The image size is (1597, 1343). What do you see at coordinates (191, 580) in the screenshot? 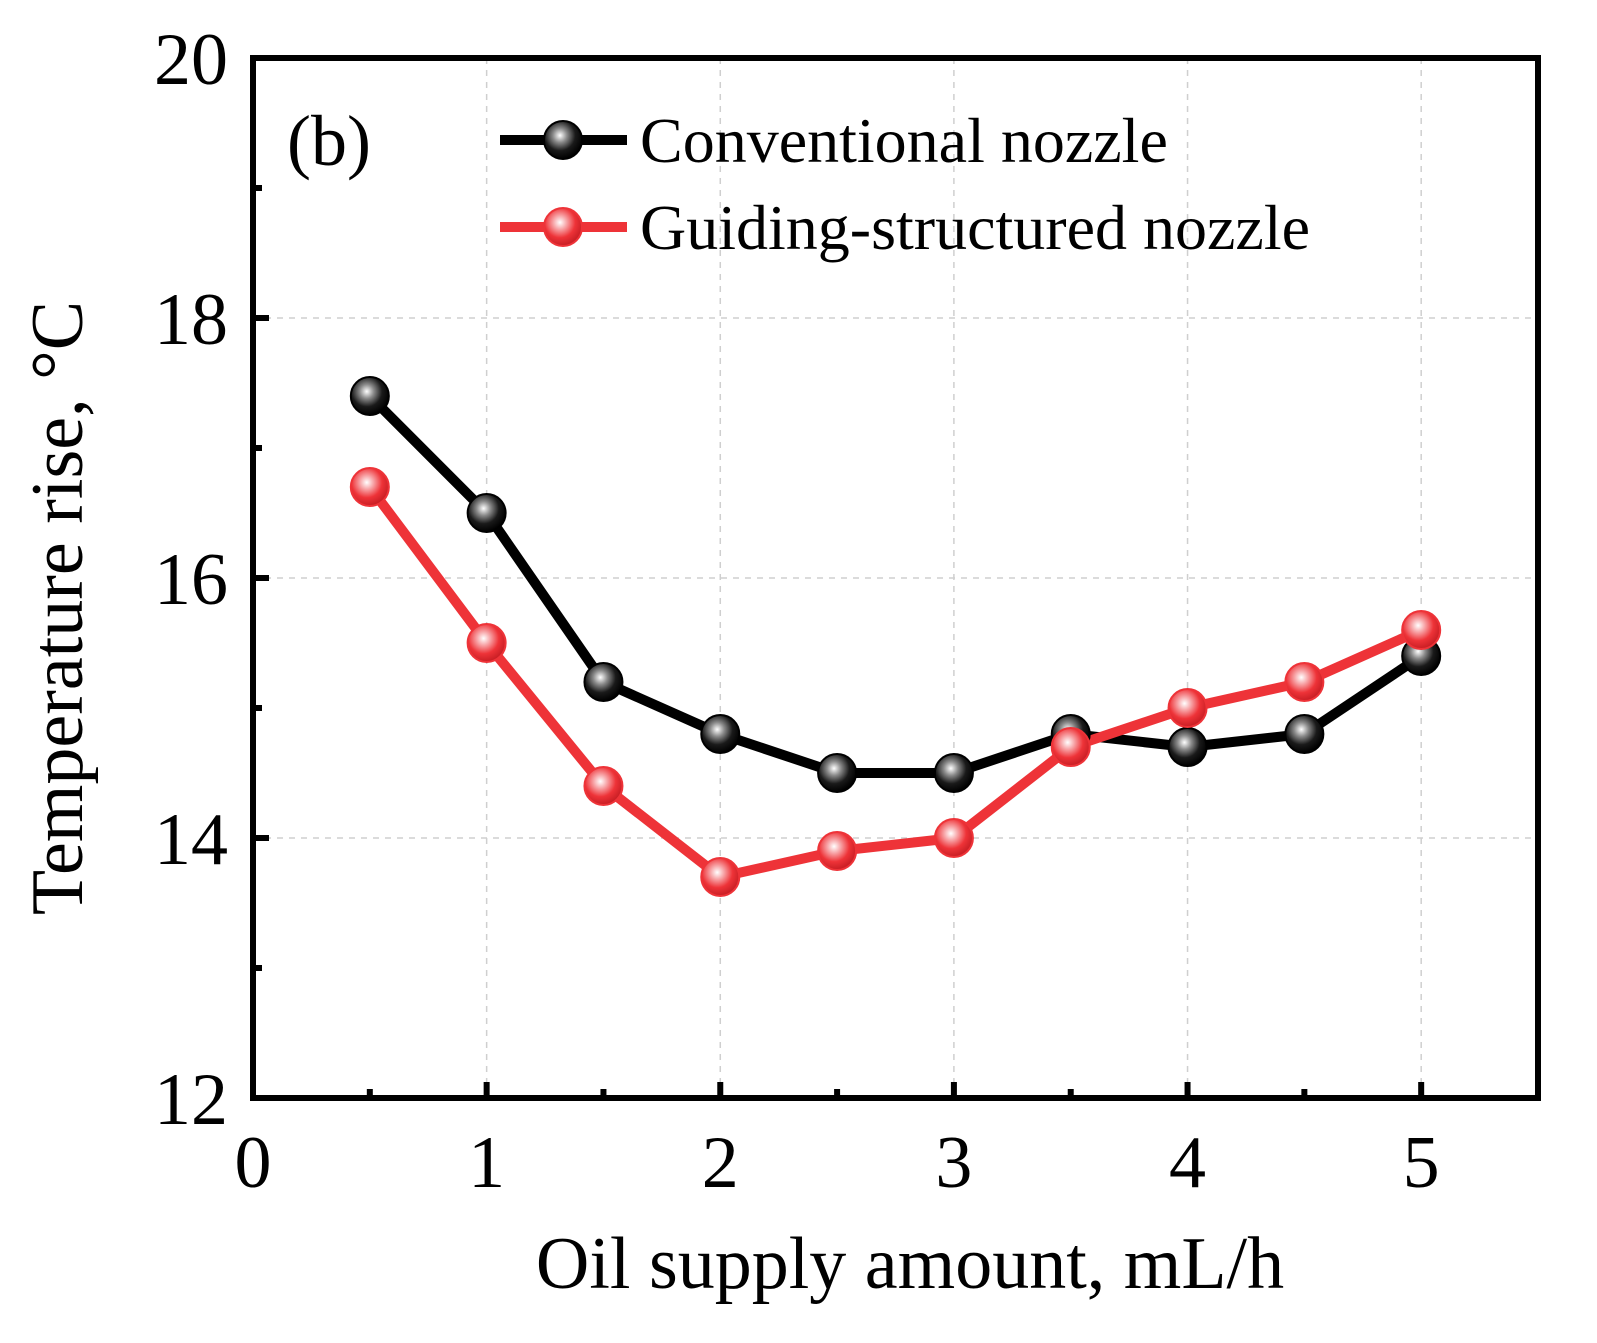
I see `y-tick-label: 16` at bounding box center [191, 580].